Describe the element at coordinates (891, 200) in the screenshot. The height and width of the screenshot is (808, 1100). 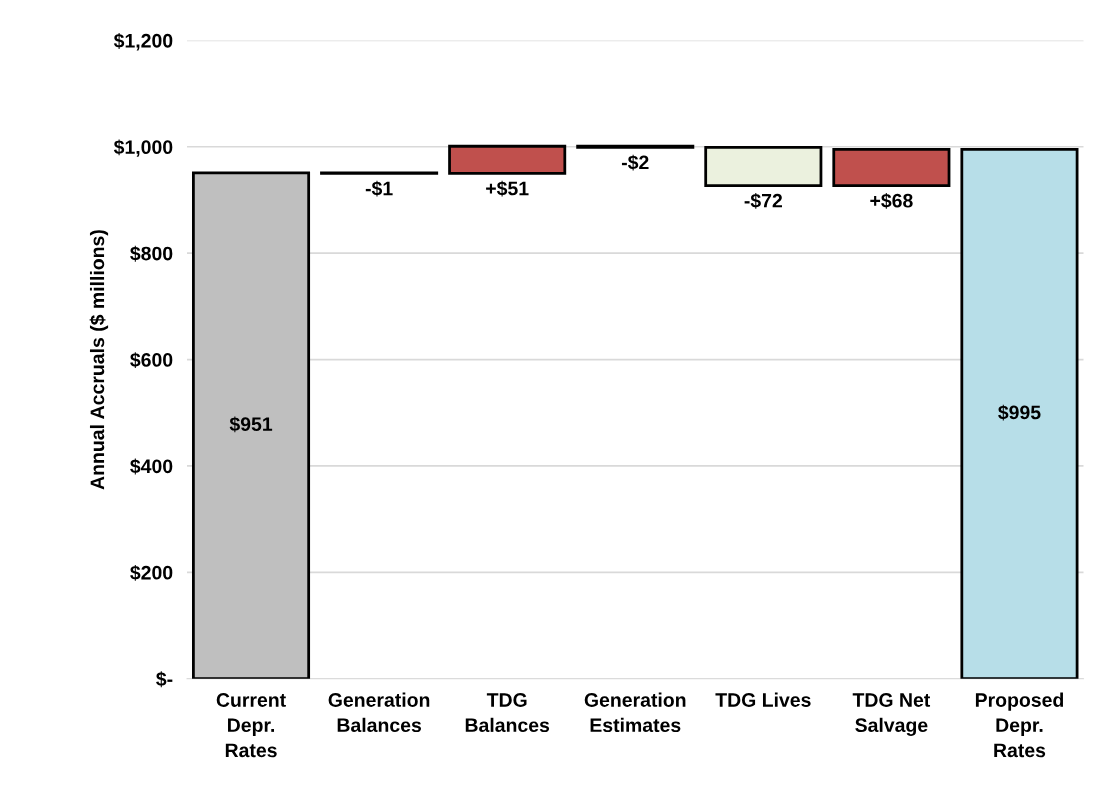
I see `data-label: +$68` at that location.